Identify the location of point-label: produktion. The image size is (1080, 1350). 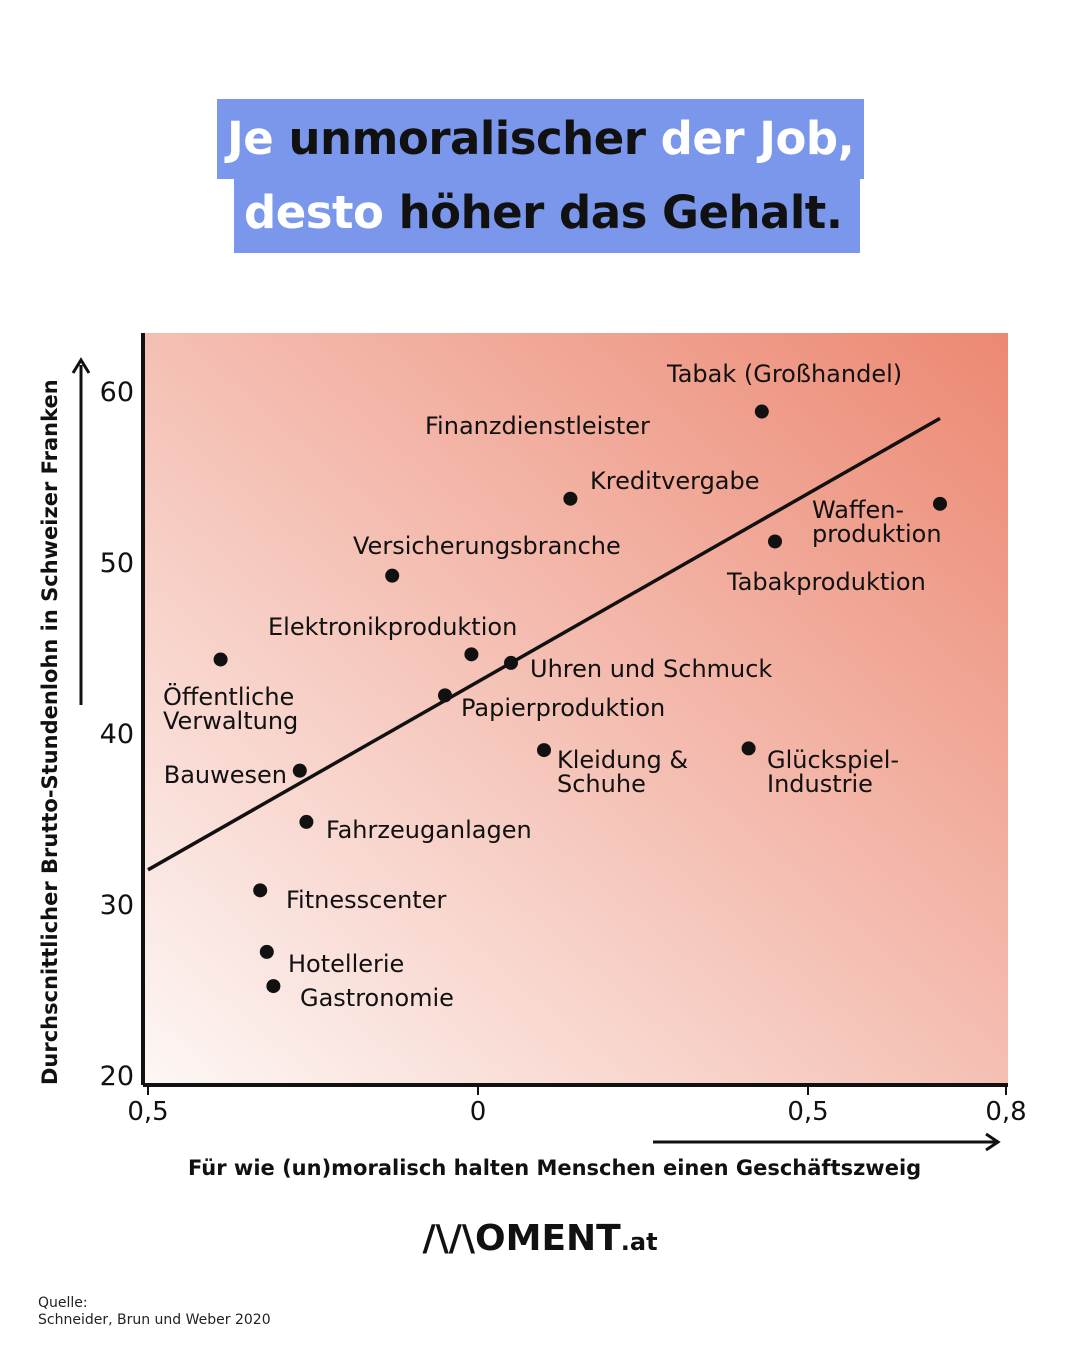
(877, 534).